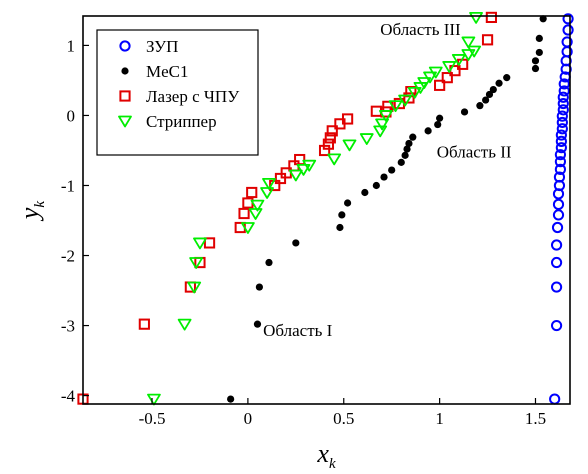 This screenshot has width=588, height=474. I want to click on x-tick-label: -0.5, so click(152, 418).